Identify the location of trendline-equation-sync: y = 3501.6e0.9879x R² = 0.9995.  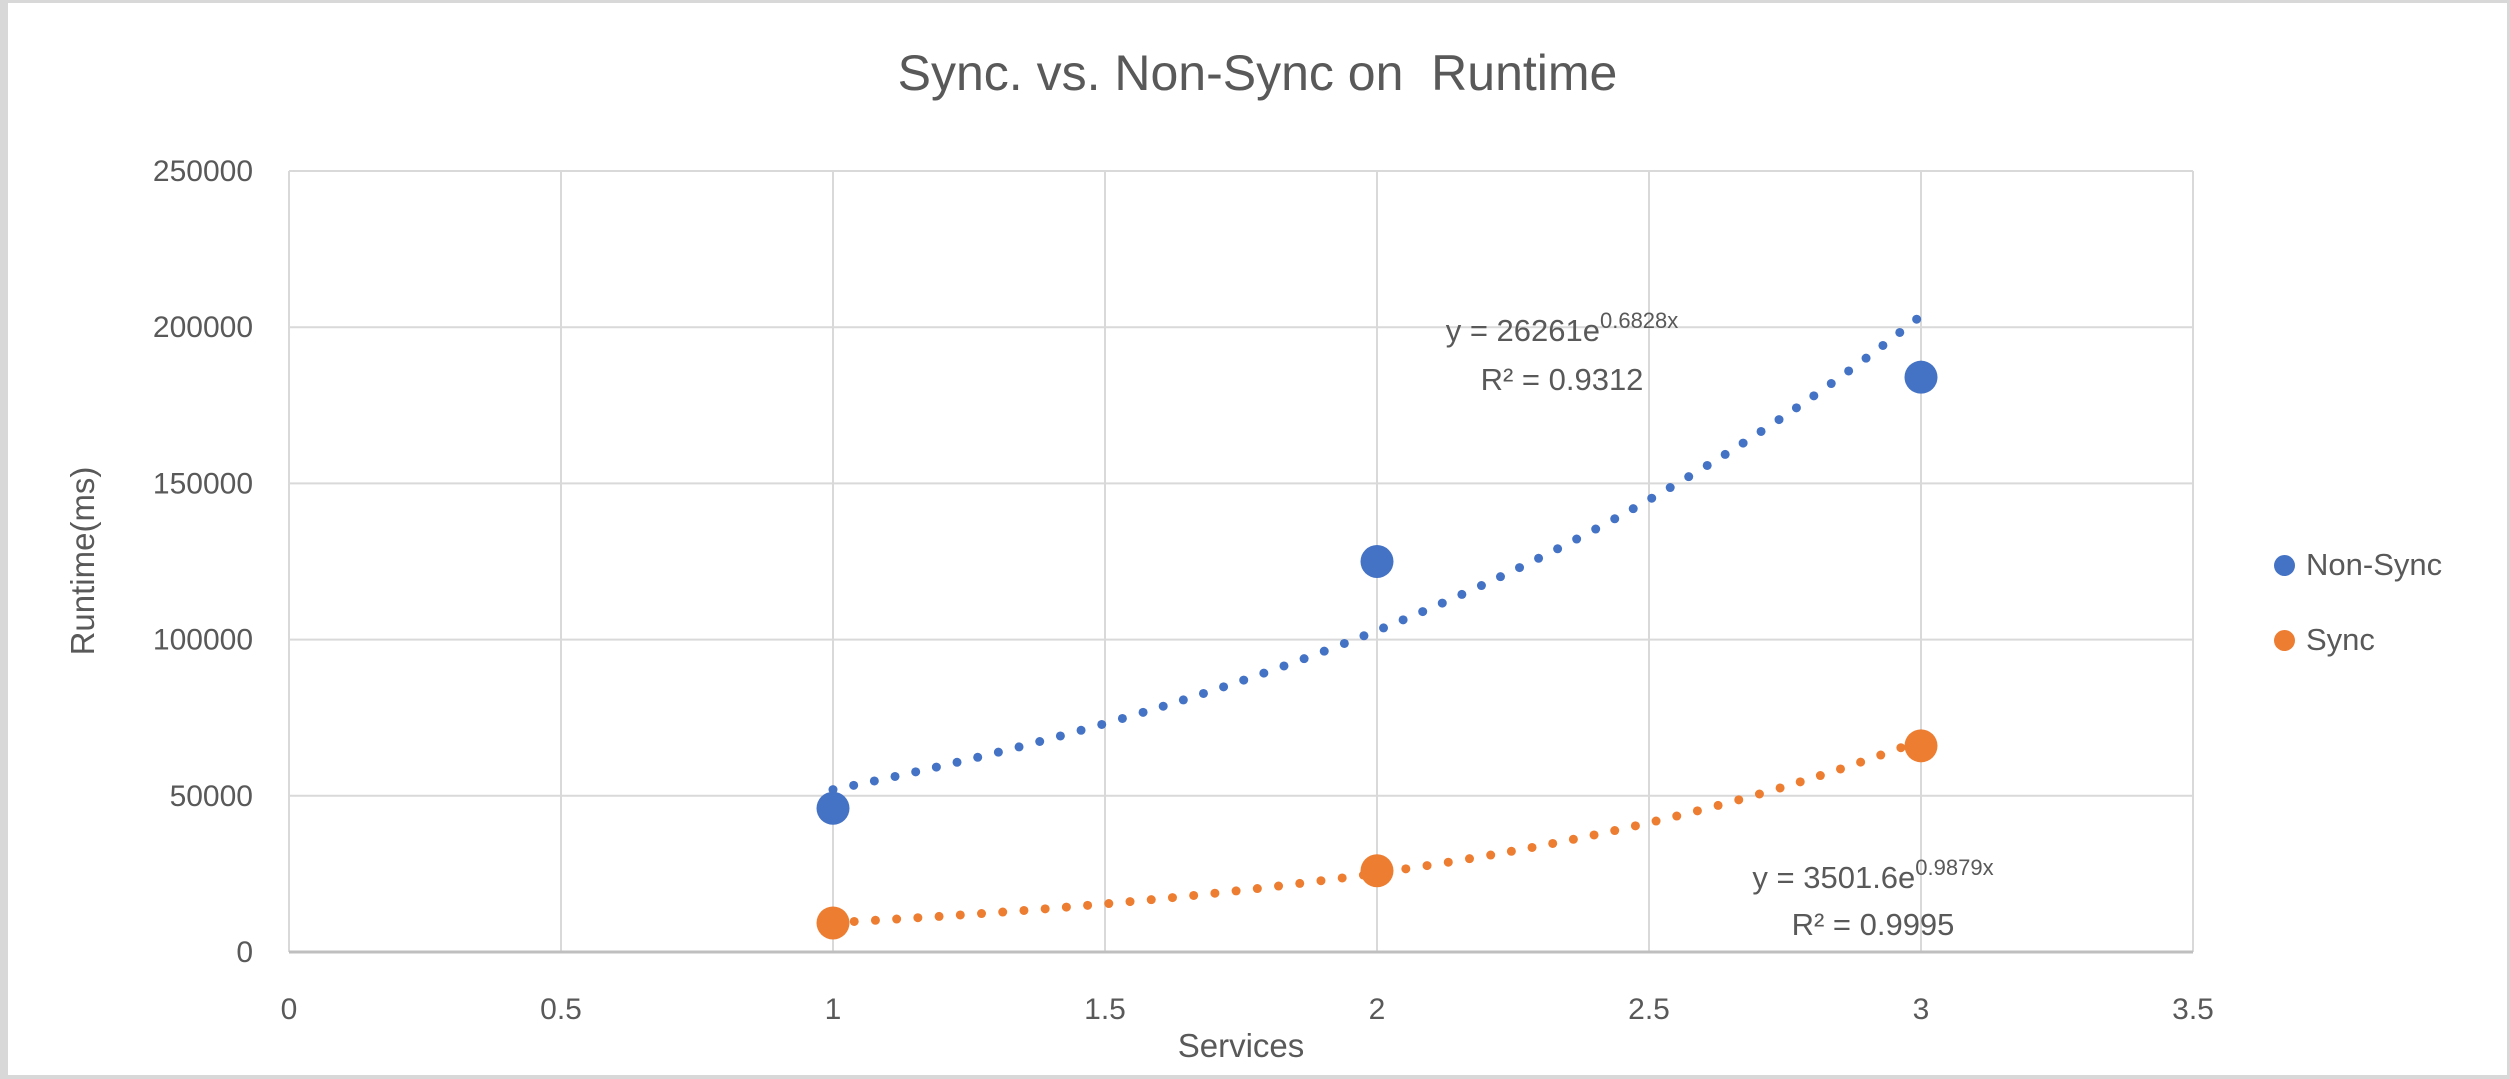
(1872, 901).